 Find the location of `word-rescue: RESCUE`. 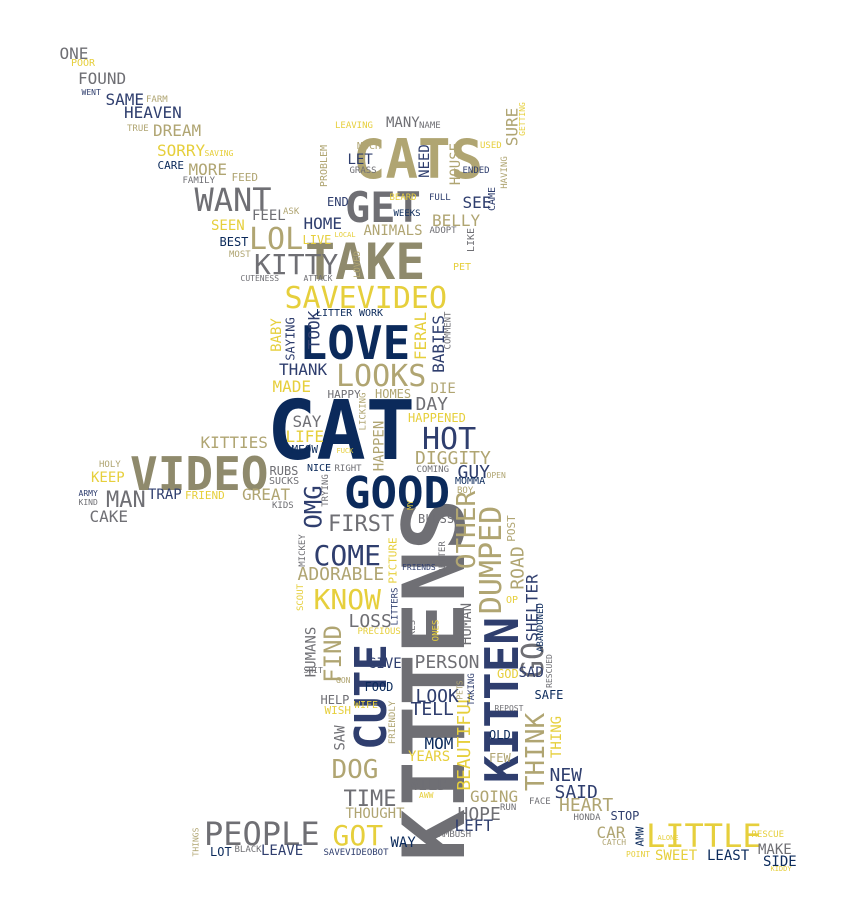

word-rescue: RESCUE is located at coordinates (768, 834).